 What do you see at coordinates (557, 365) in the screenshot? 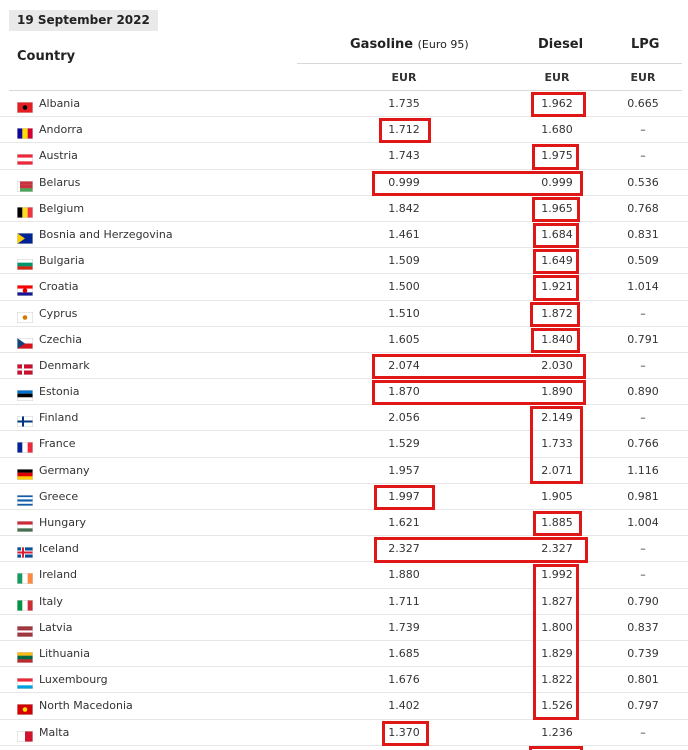
I see `diesel-price: 2.030` at bounding box center [557, 365].